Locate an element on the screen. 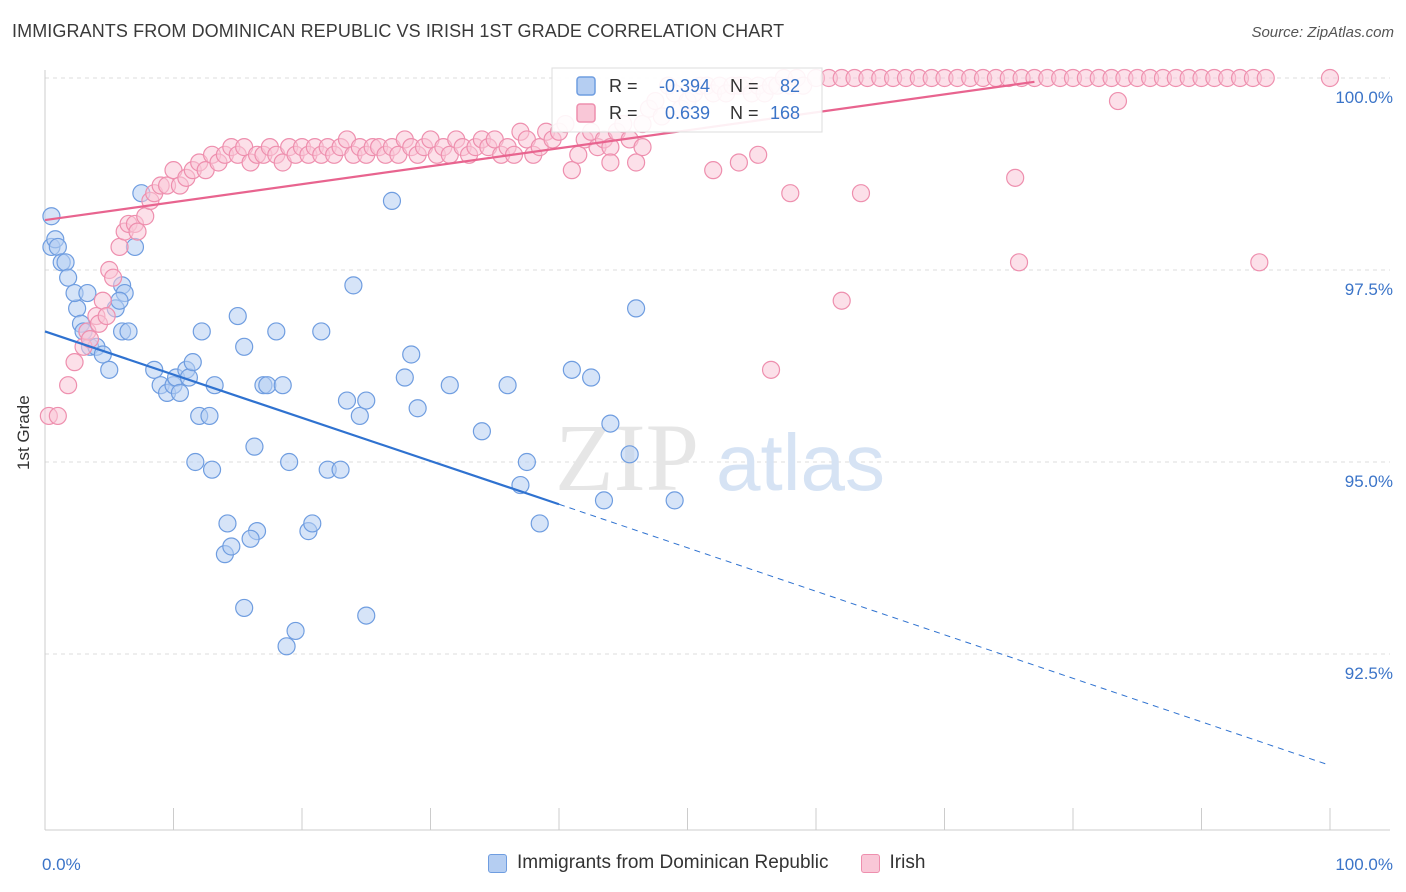 The height and width of the screenshot is (892, 1406). irish-trend-line is located at coordinates (539, 151).